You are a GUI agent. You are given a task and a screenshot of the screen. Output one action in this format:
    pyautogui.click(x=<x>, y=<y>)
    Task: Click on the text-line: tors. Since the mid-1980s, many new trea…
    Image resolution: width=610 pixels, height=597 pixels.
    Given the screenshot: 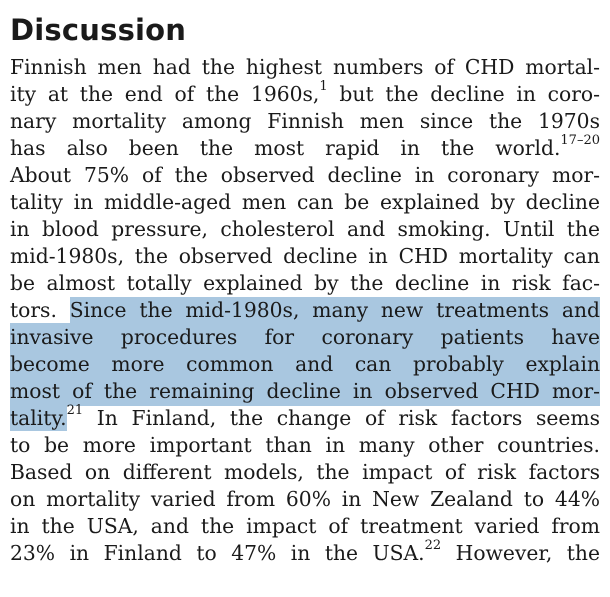 What is the action you would take?
    pyautogui.click(x=305, y=310)
    